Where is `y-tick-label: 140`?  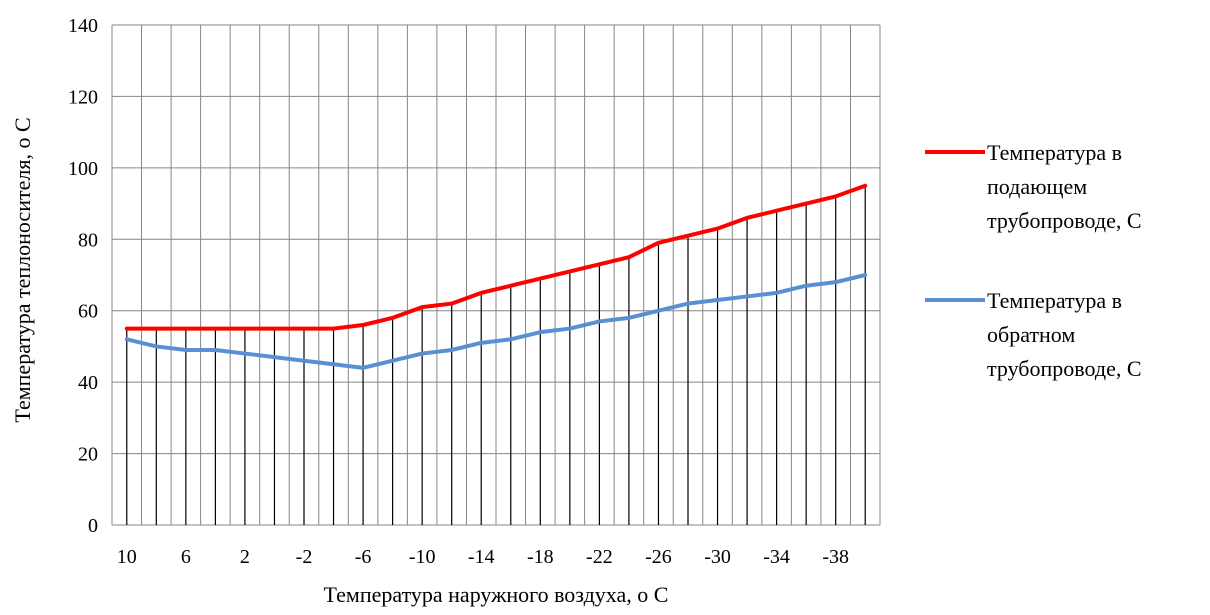 y-tick-label: 140 is located at coordinates (83, 26).